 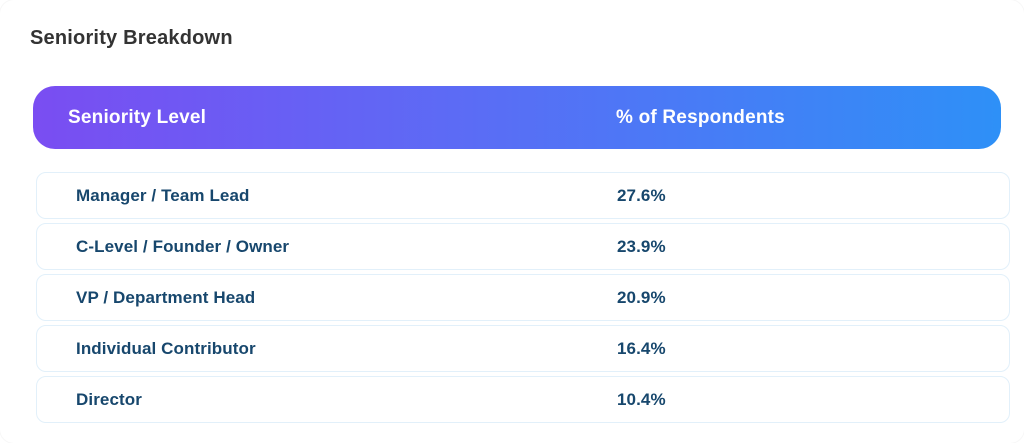 I want to click on column-header-seniority-level: Seniority Level, so click(x=137, y=117).